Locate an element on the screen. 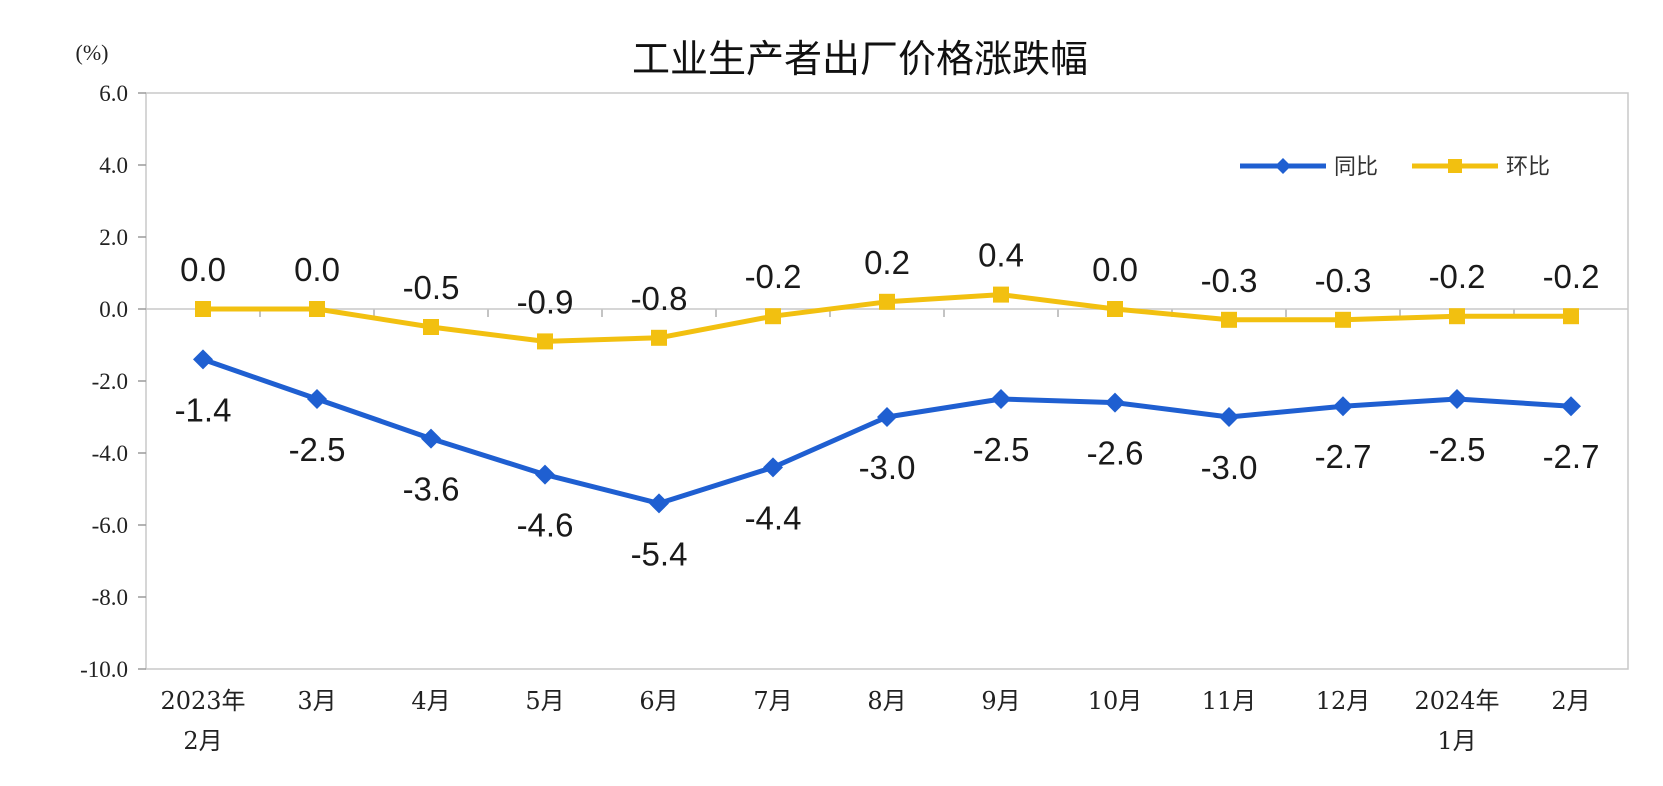 The width and height of the screenshot is (1663, 786). x-tick-label: 4月 is located at coordinates (430, 701).